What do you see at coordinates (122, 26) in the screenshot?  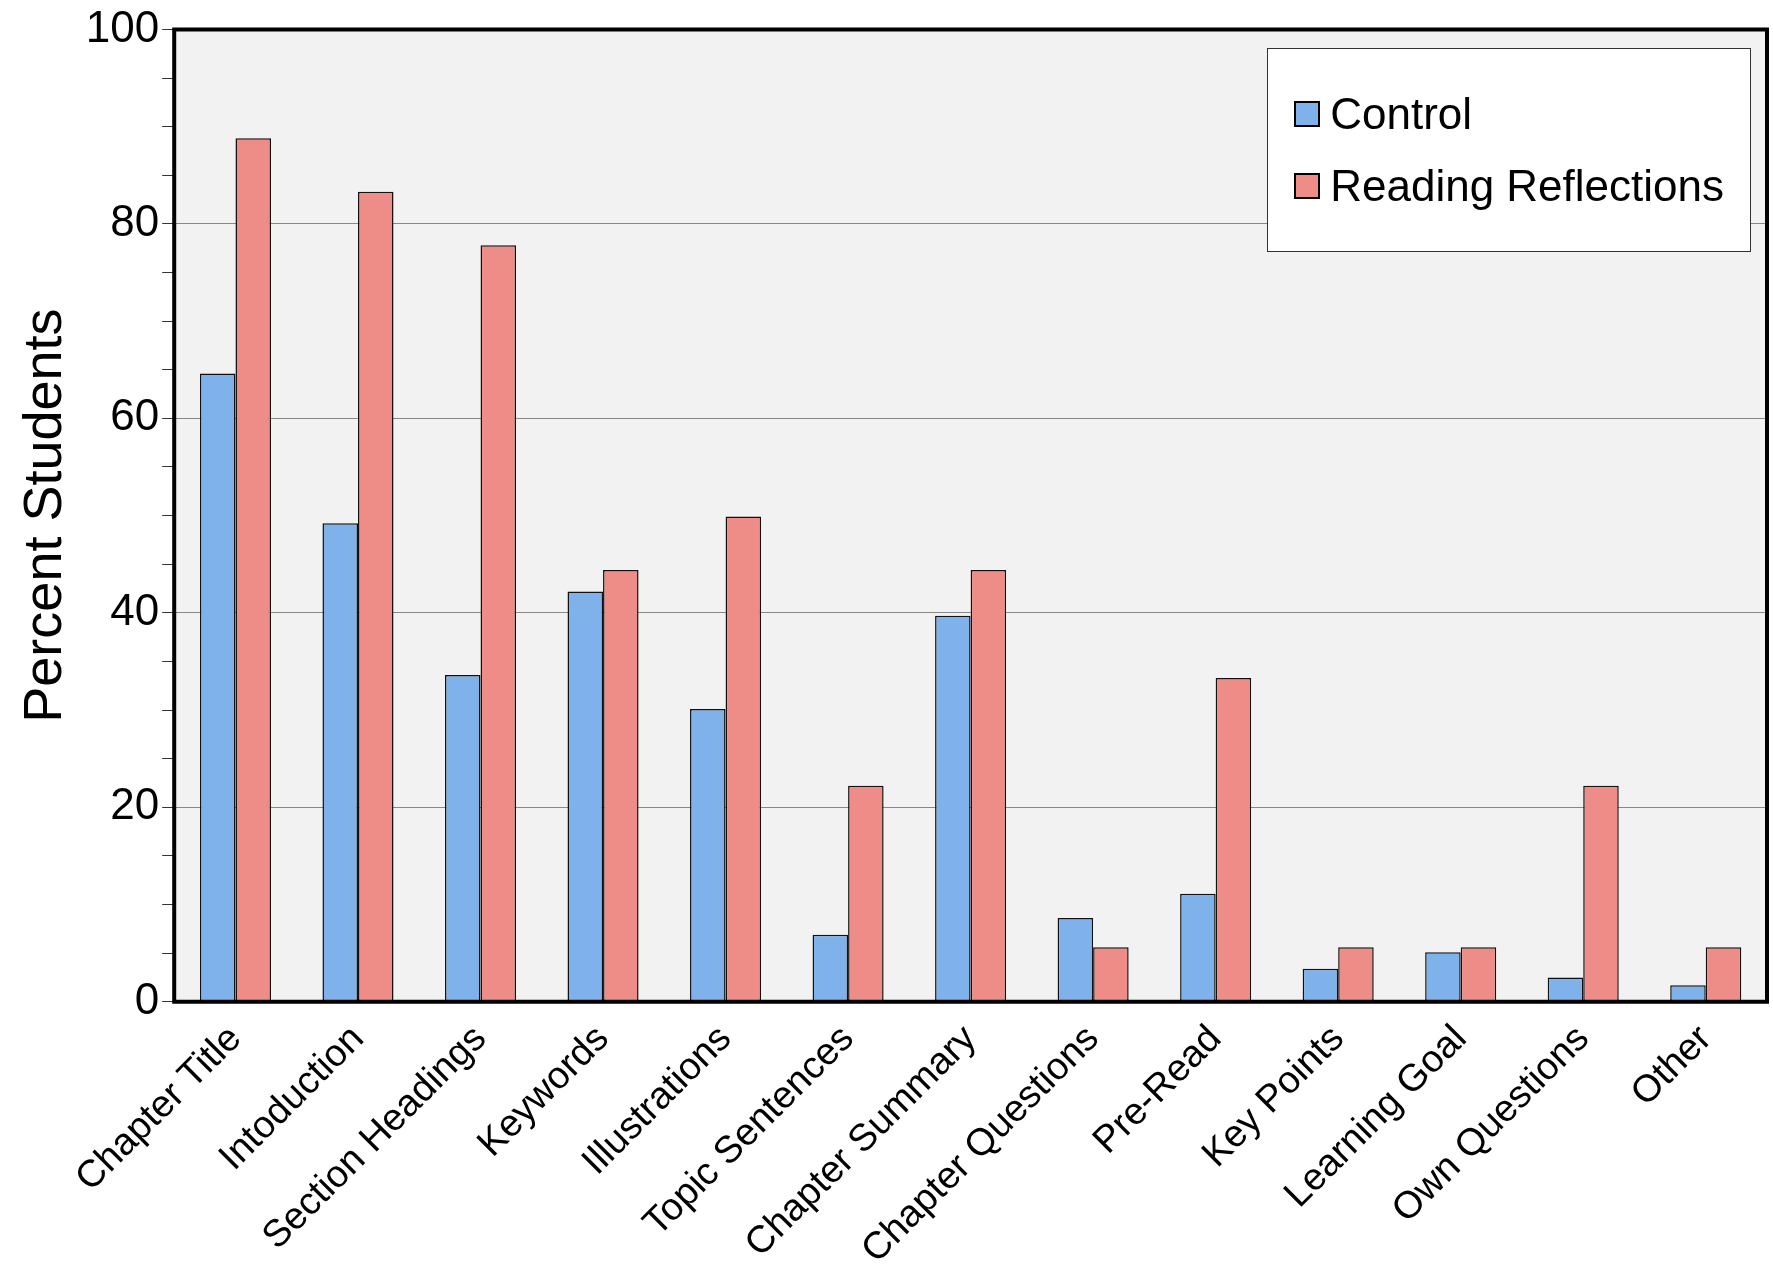 I see `y-tick-label: 100` at bounding box center [122, 26].